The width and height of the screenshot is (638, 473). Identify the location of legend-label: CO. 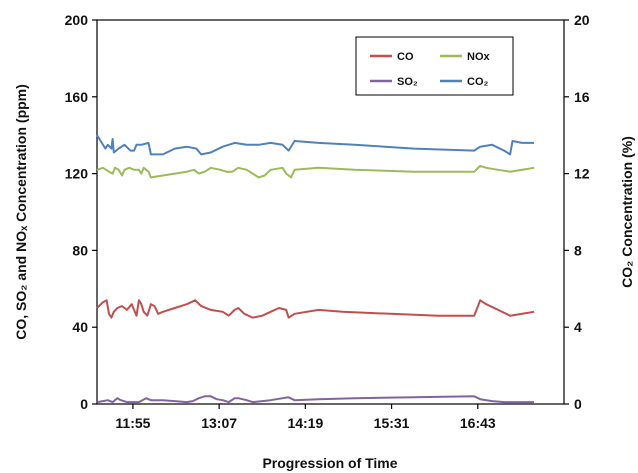
(405, 57).